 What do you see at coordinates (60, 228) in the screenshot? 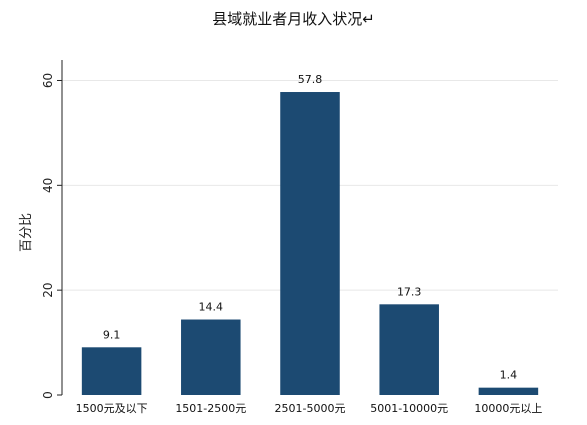
I see `axes` at bounding box center [60, 228].